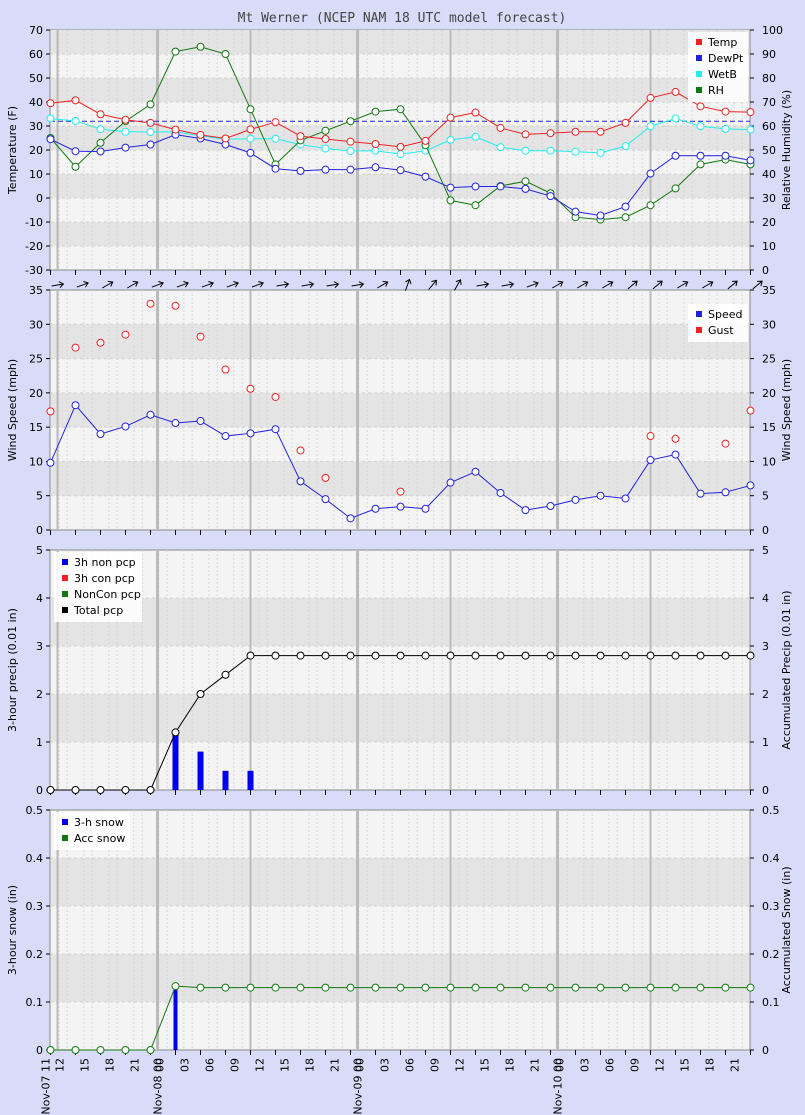  Describe the element at coordinates (36, 30) in the screenshot. I see `y-tick-label: 70` at that location.